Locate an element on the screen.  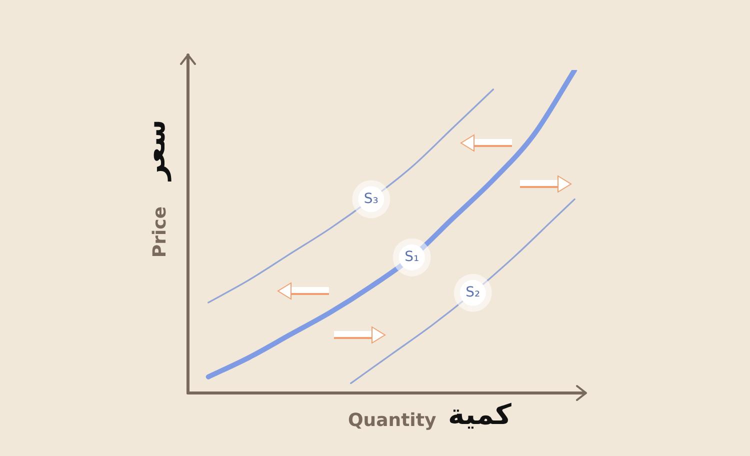
x-axis-title: Quantity is located at coordinates (392, 420).